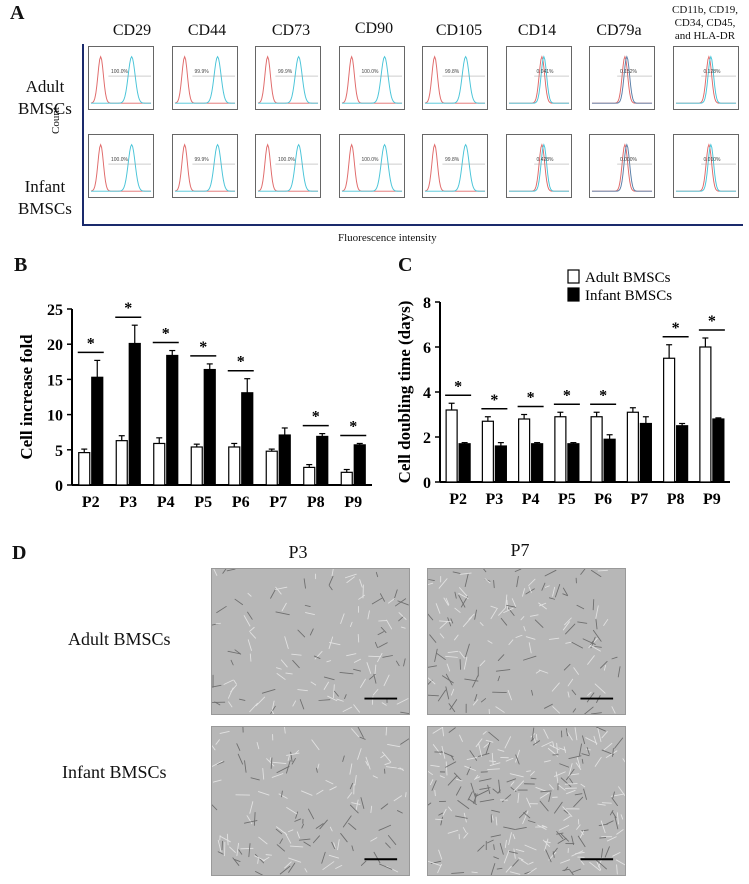 Image resolution: width=749 pixels, height=884 pixels. Describe the element at coordinates (682, 454) in the screenshot. I see `bar-infant-P8` at that location.